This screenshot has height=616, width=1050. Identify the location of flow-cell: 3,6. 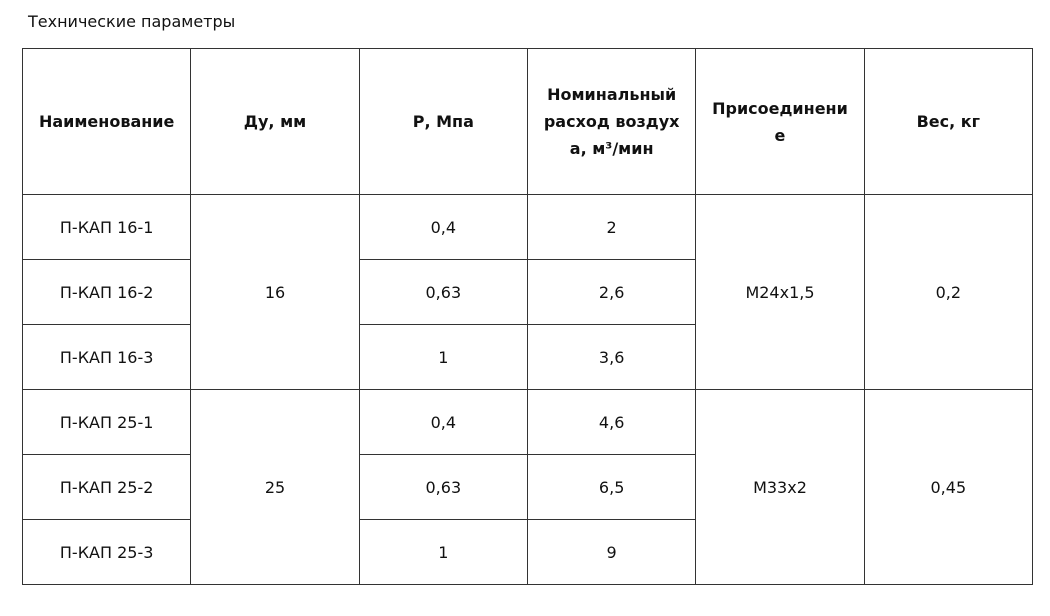
(611, 357).